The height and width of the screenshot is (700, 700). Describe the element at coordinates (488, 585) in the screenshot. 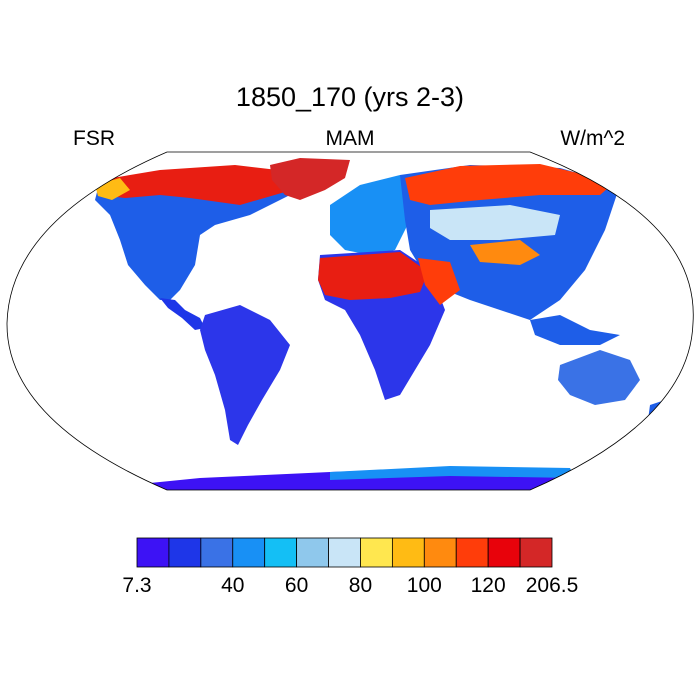

I see `colorbar-tick-label: 120` at that location.